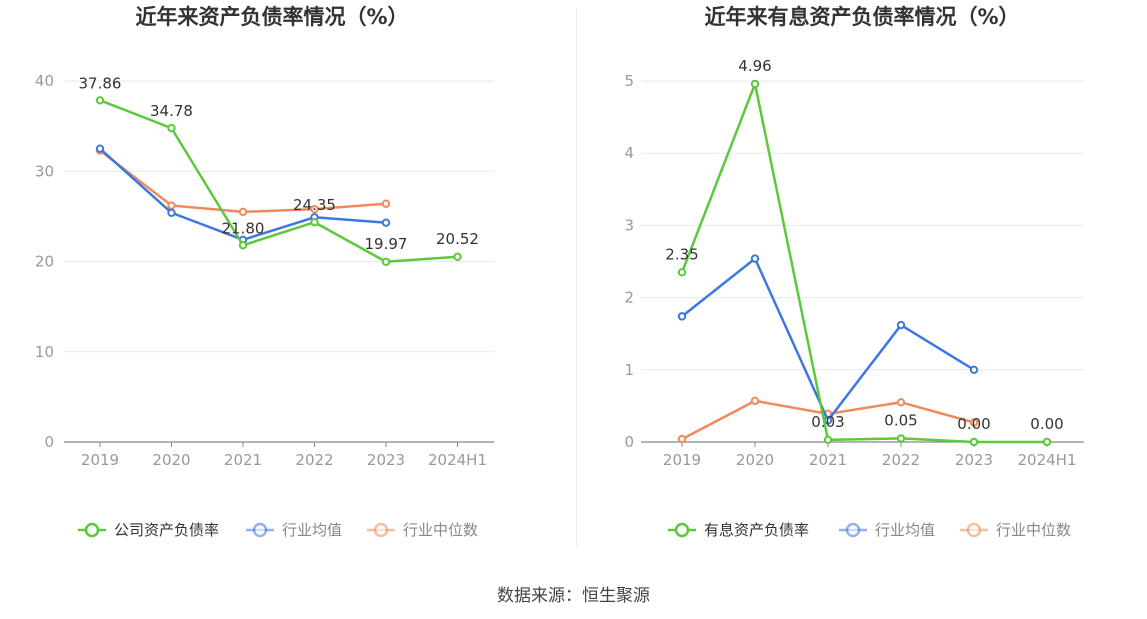 This screenshot has height=619, width=1147. I want to click on legend-item: 有息资产负债率, so click(738, 530).